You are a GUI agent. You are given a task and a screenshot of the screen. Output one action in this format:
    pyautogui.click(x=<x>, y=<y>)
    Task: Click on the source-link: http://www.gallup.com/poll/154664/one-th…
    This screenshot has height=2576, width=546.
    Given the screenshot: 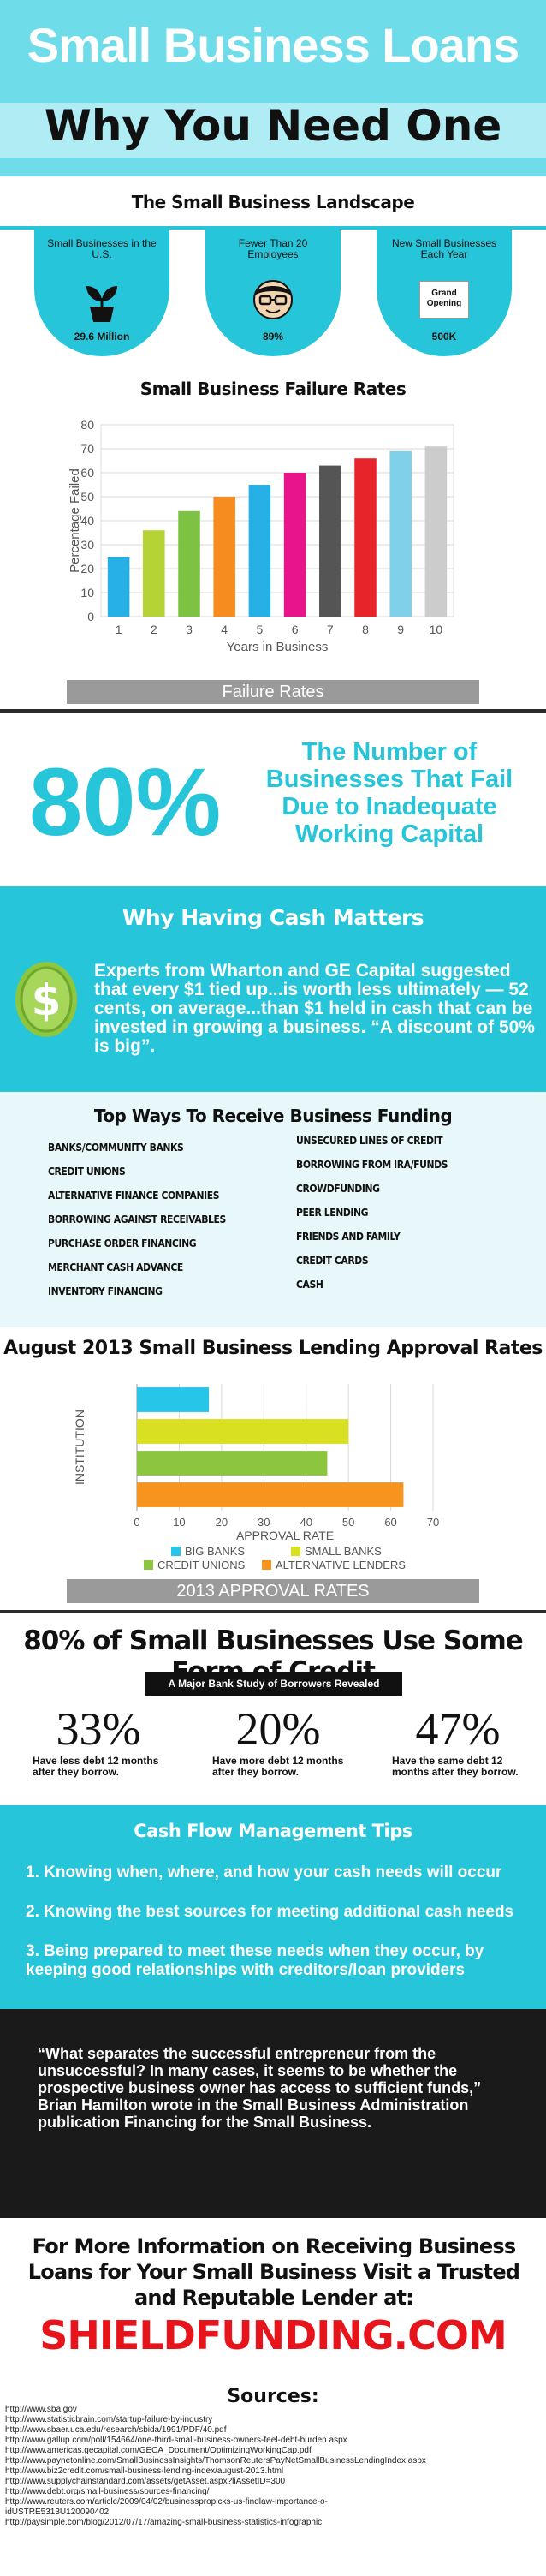 What is the action you would take?
    pyautogui.click(x=176, y=2440)
    